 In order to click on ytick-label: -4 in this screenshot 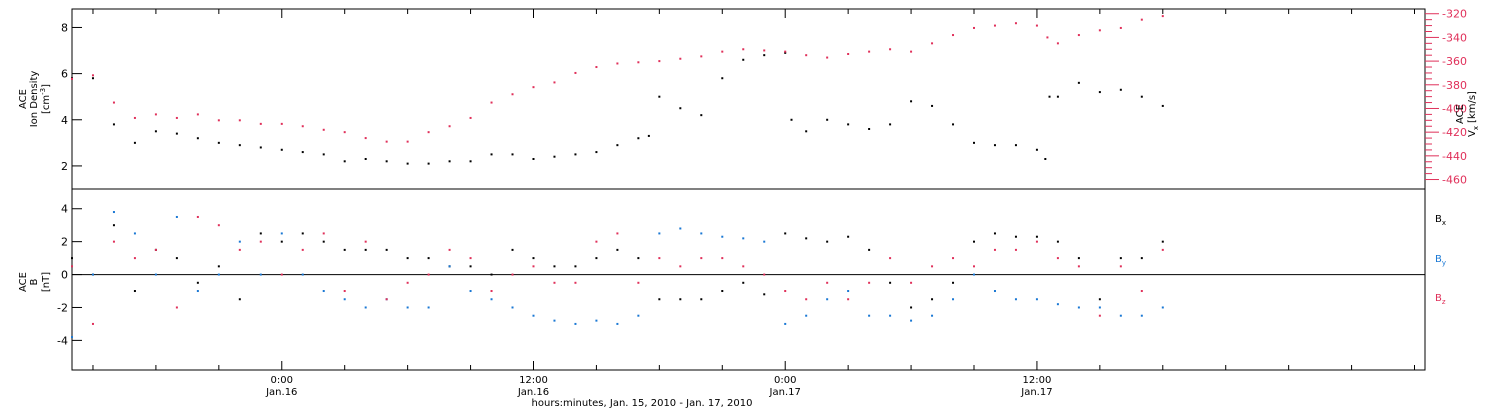, I will do `click(62, 340)`.